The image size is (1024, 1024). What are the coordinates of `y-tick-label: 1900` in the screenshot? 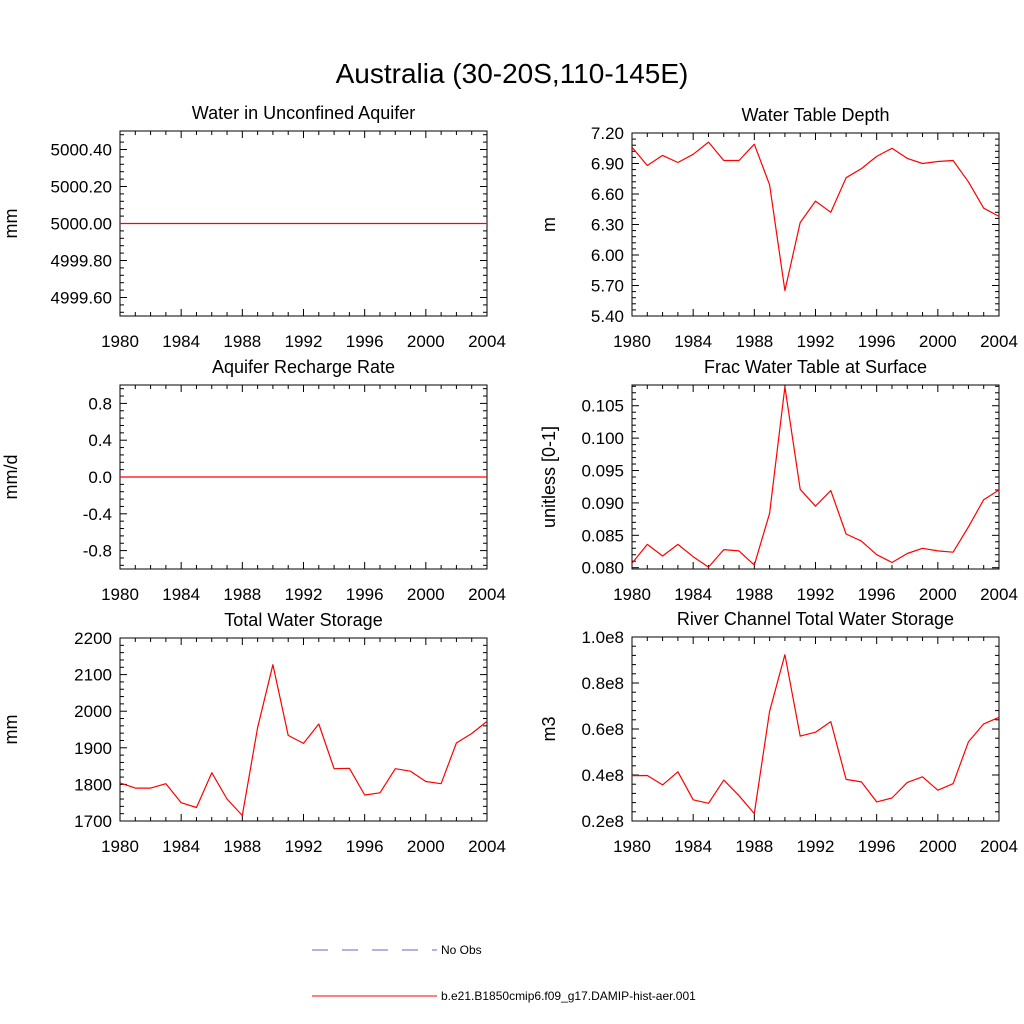 It's located at (93, 748).